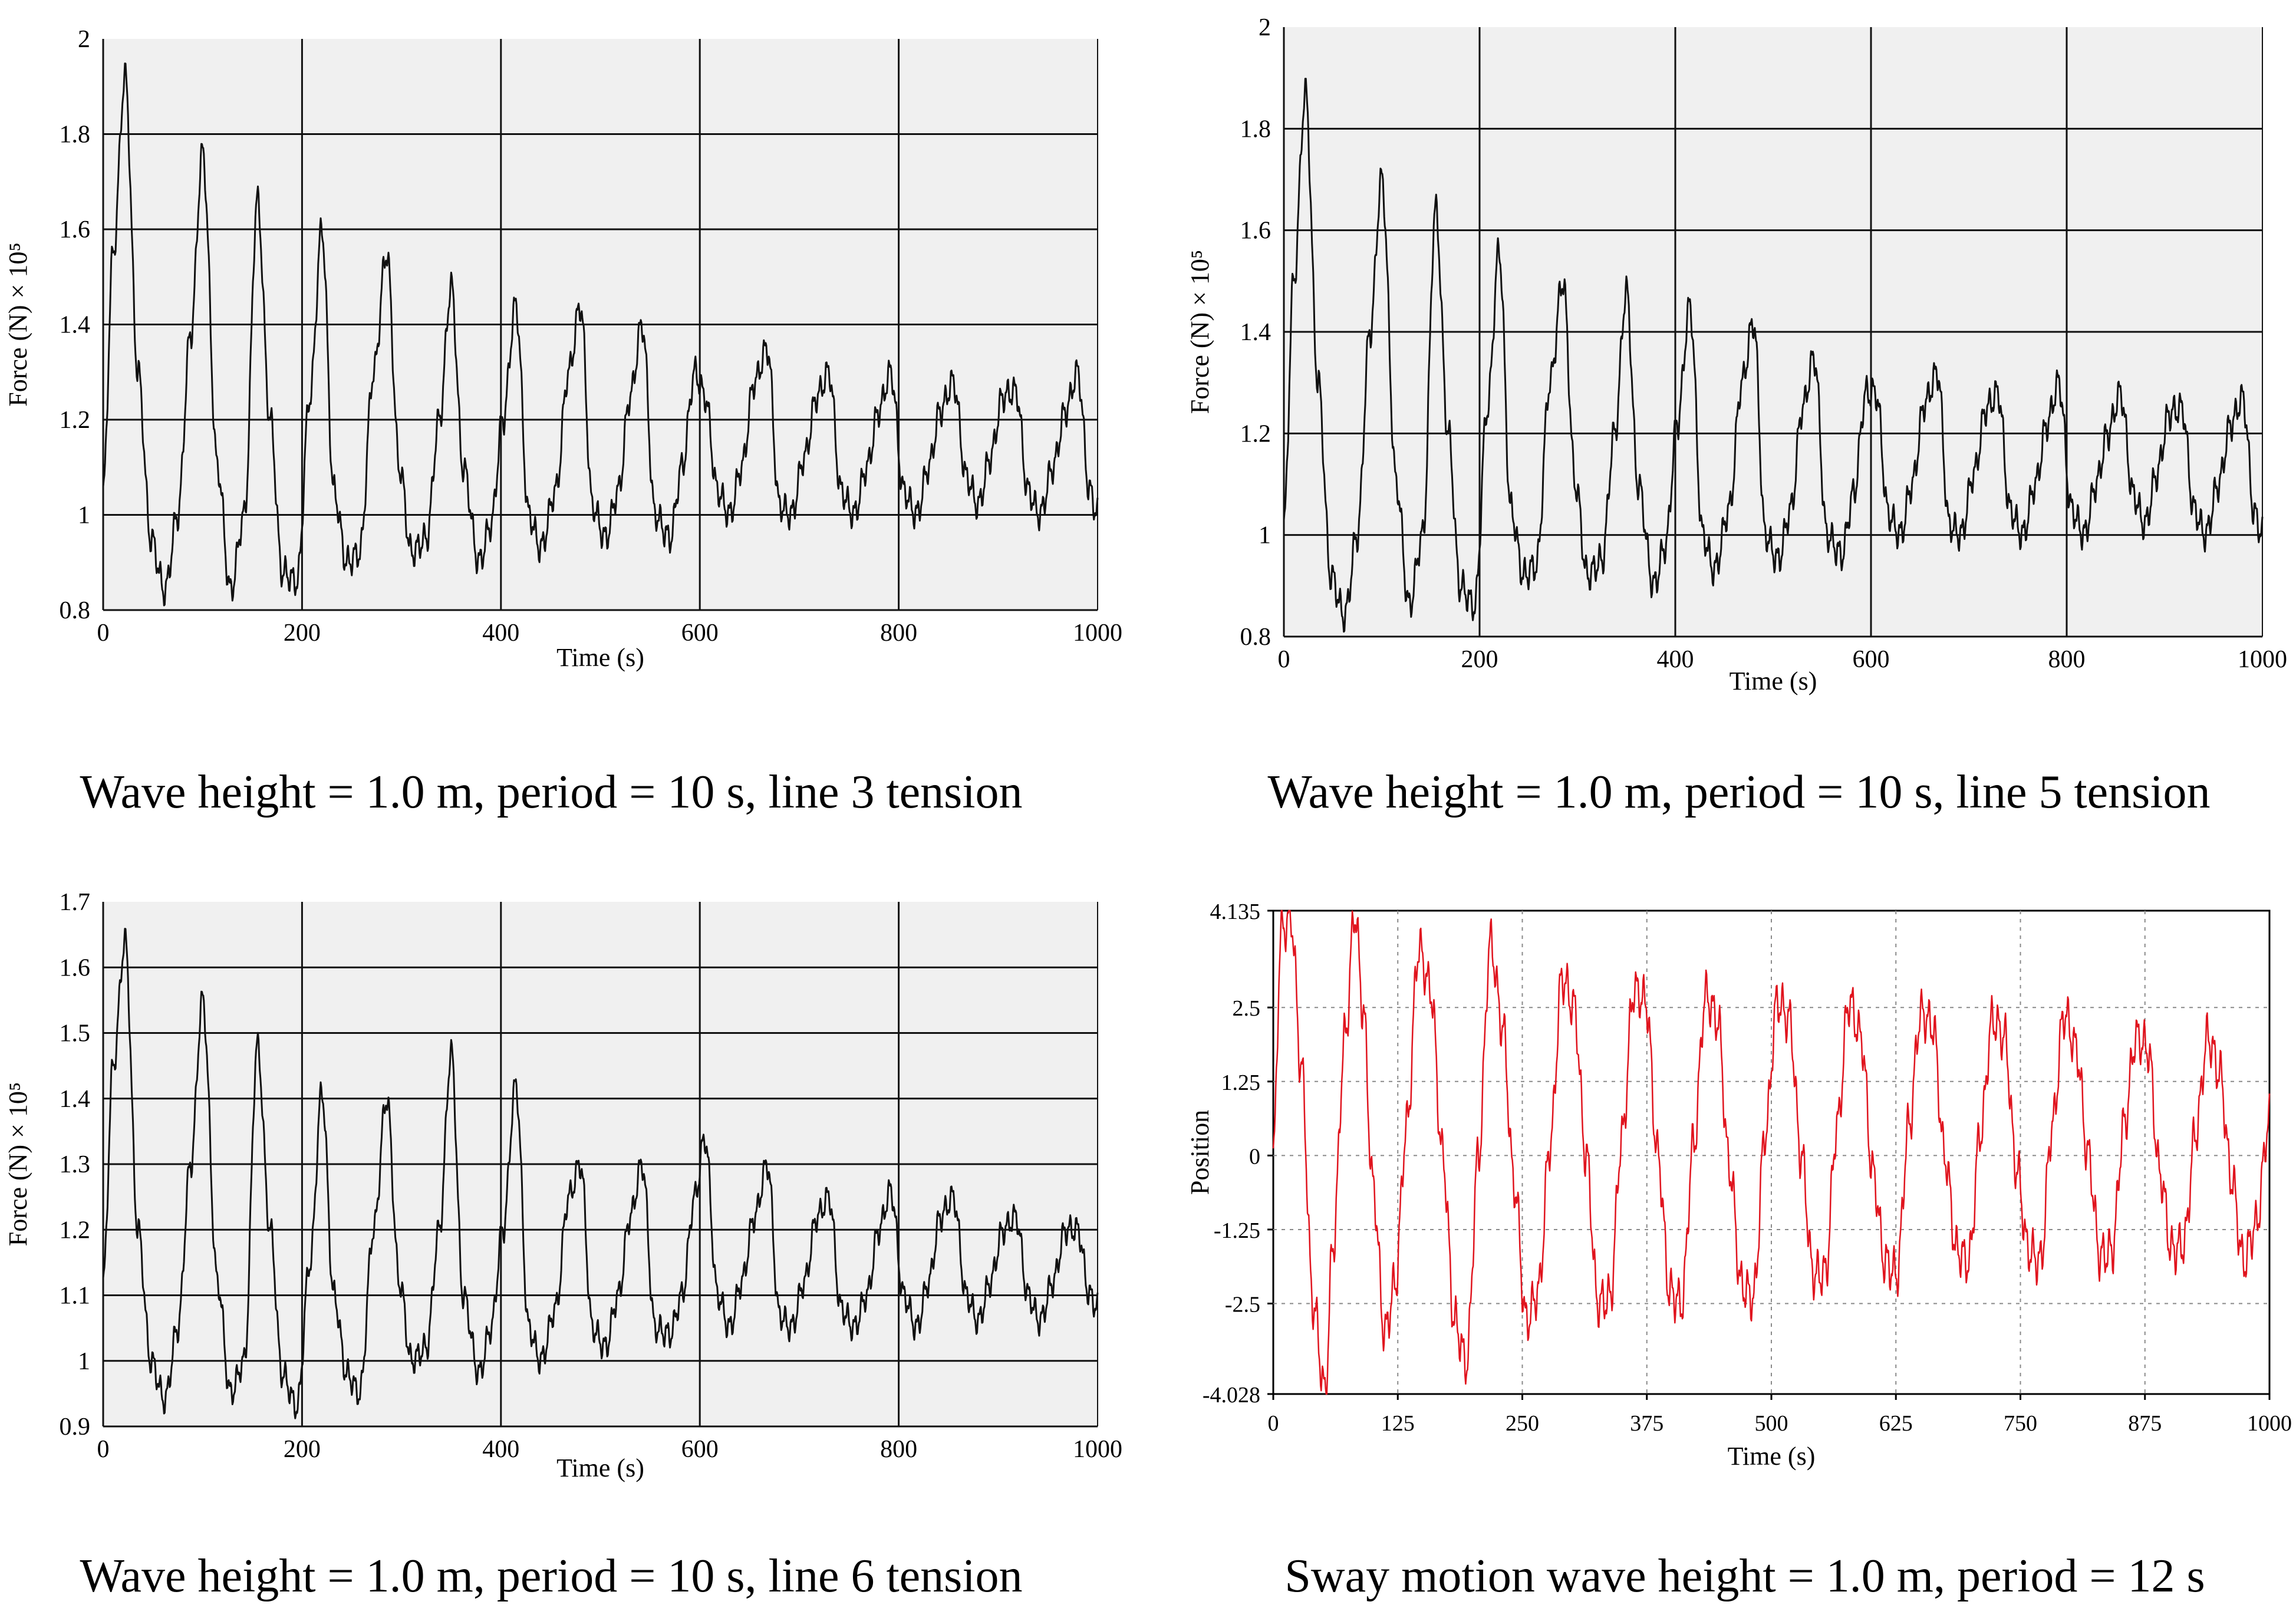  Describe the element at coordinates (1235, 911) in the screenshot. I see `y-tick-label: 4.135` at that location.